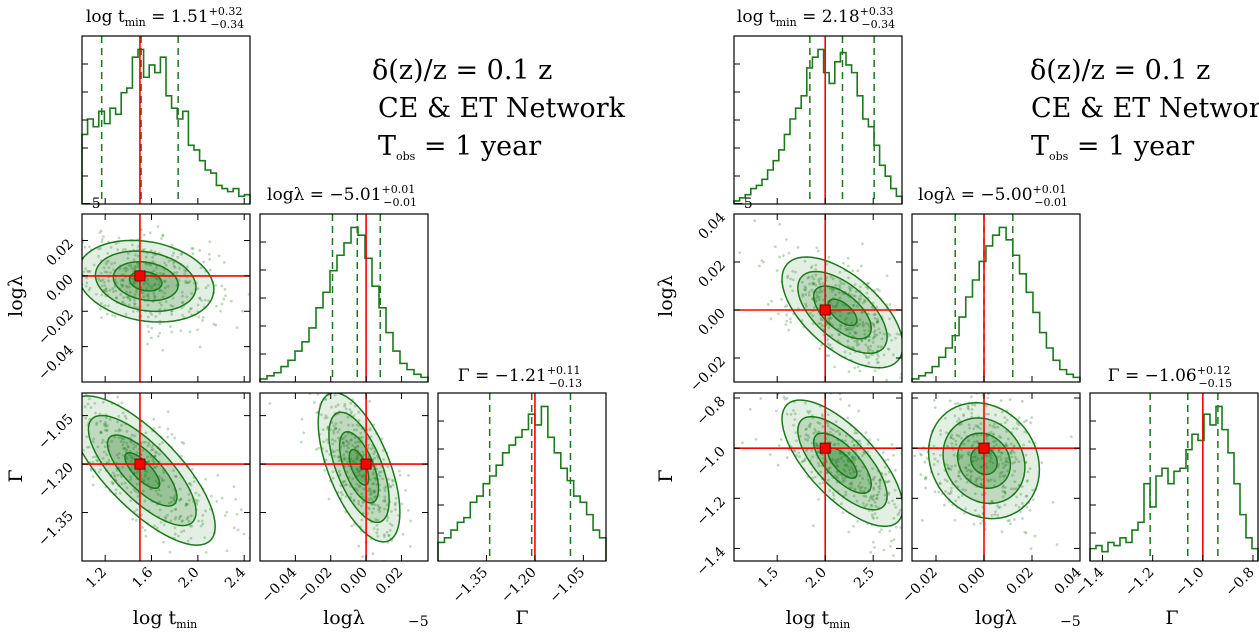 The width and height of the screenshot is (1259, 635). I want to click on density-frame, so click(166, 298).